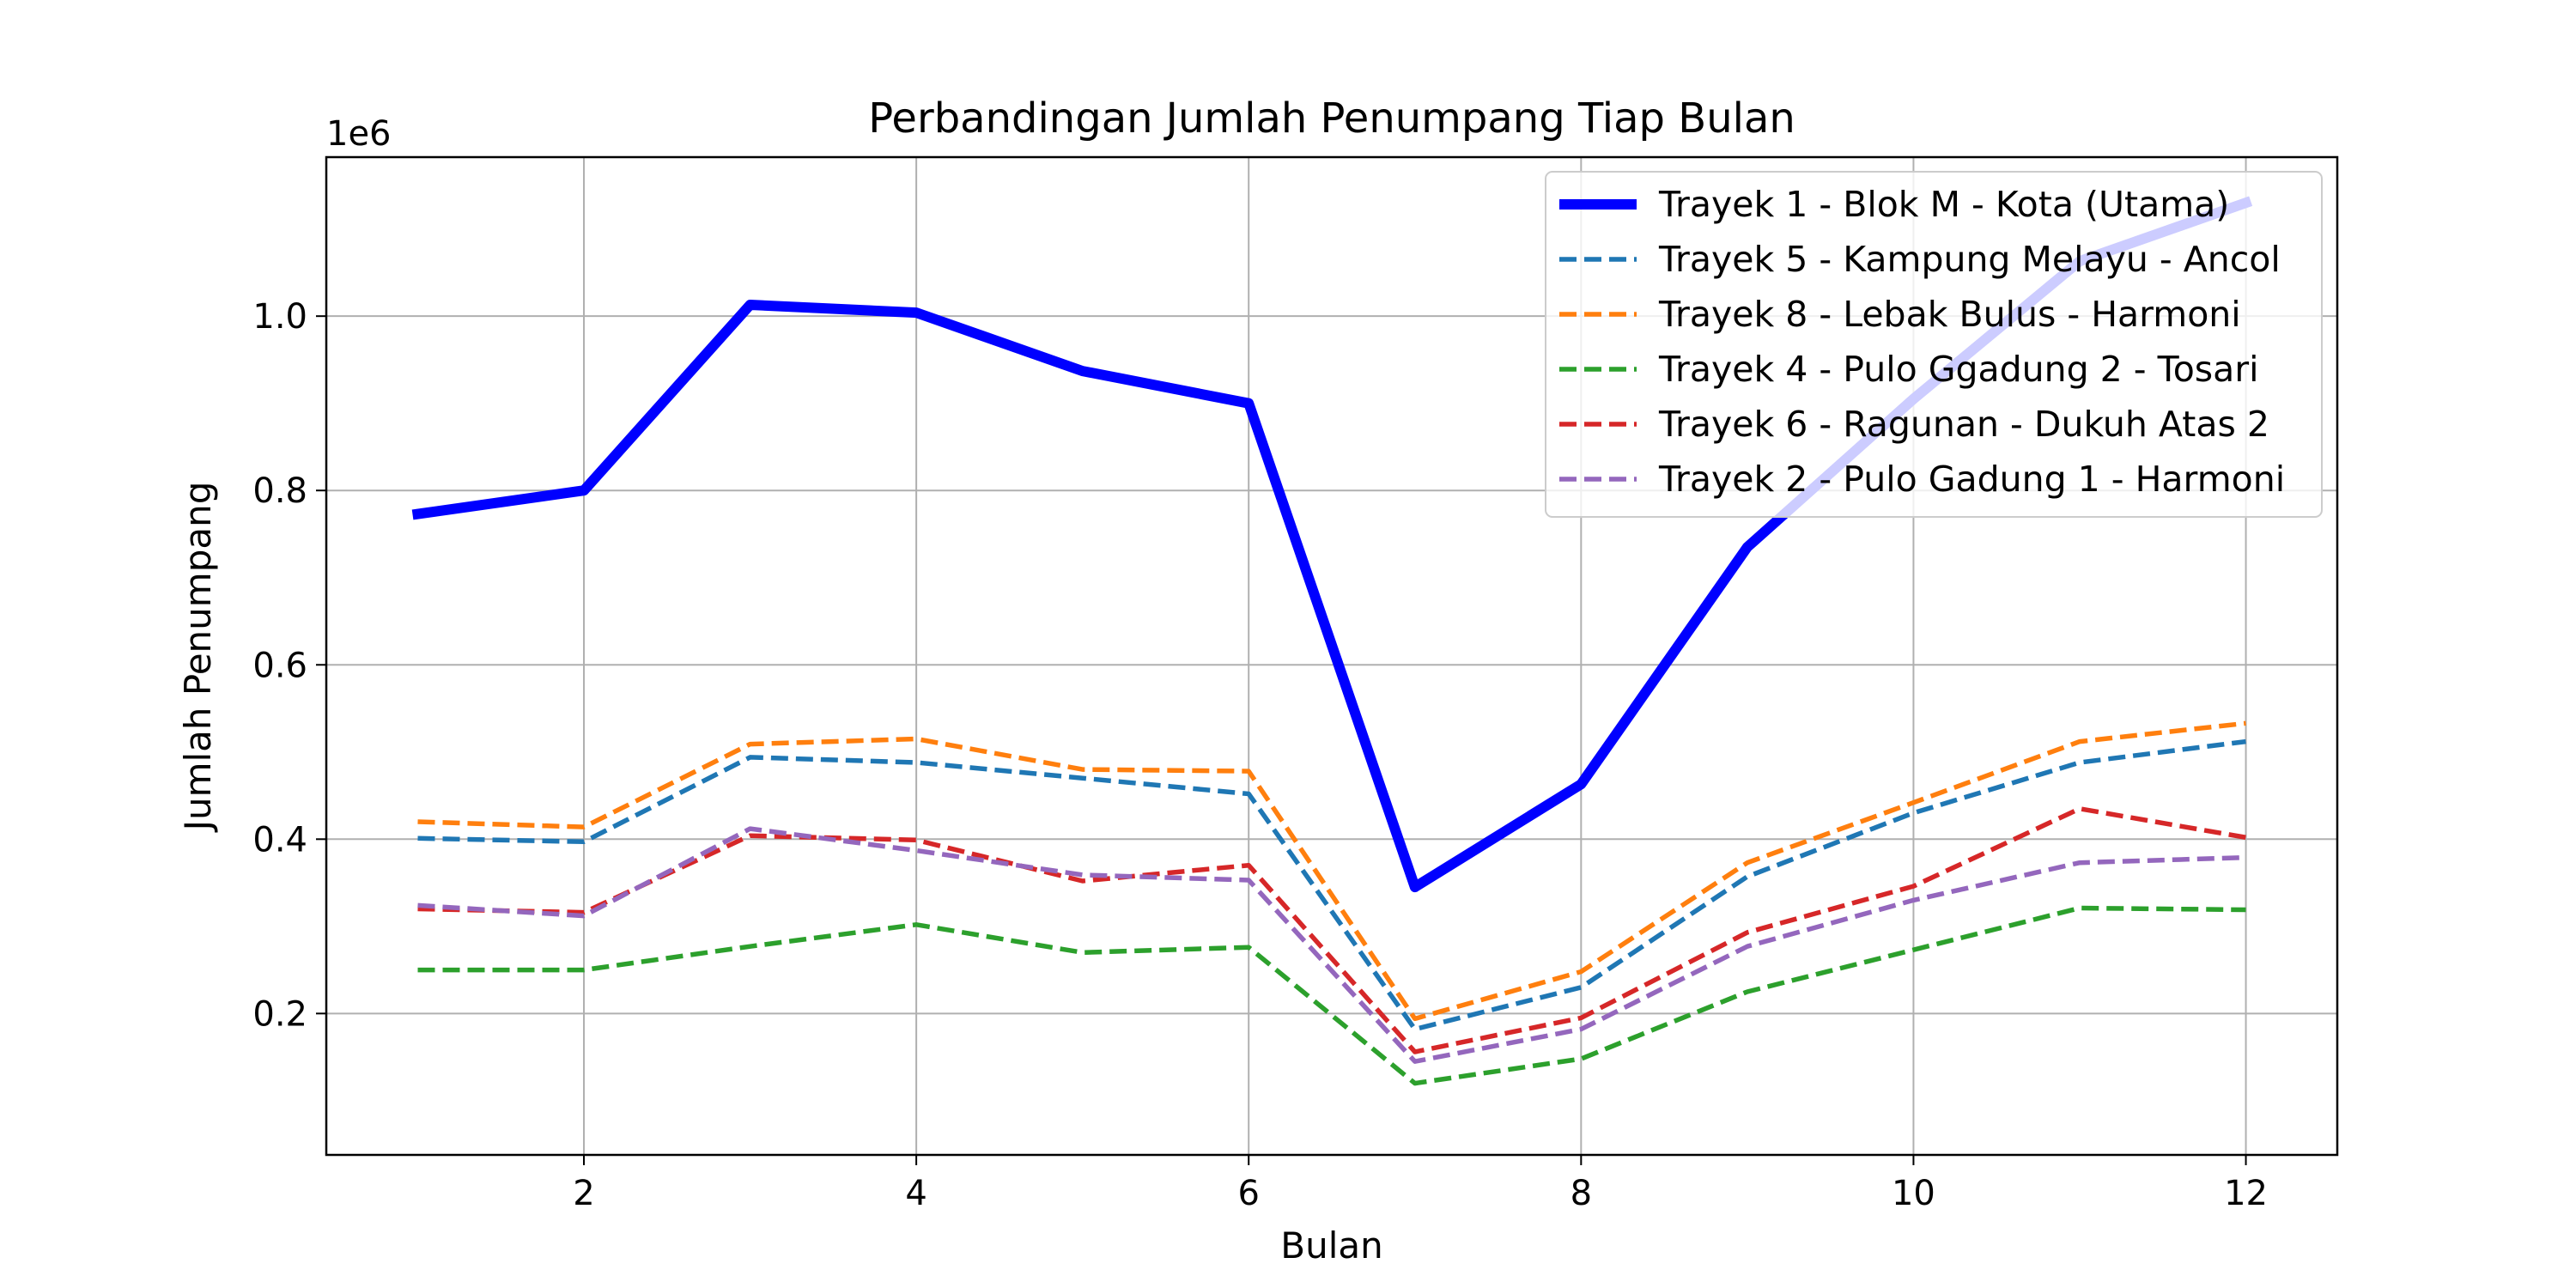  I want to click on x-tick-label: 12, so click(2246, 1193).